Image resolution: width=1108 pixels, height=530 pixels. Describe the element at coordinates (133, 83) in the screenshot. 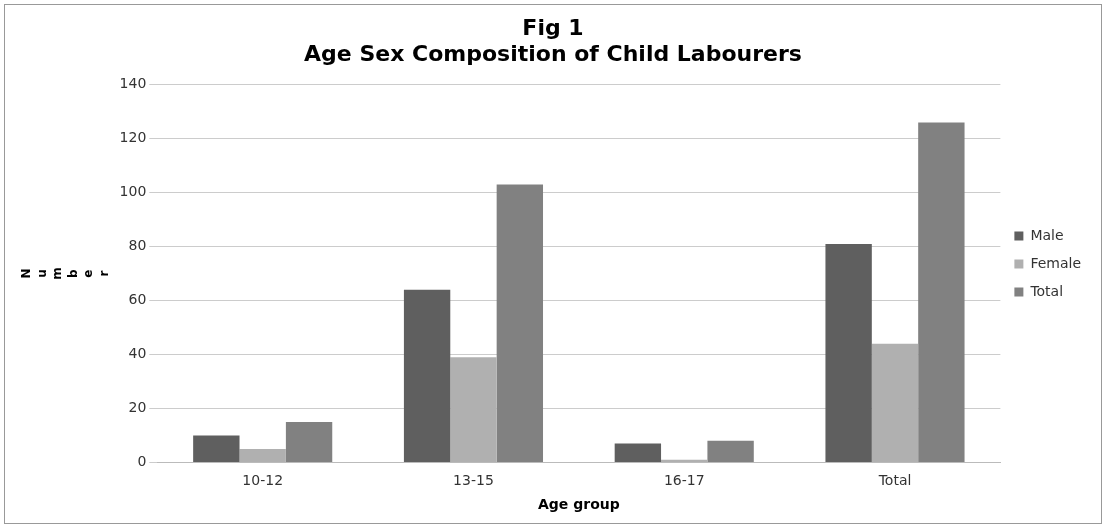

I see `y-tick-label: 140` at that location.